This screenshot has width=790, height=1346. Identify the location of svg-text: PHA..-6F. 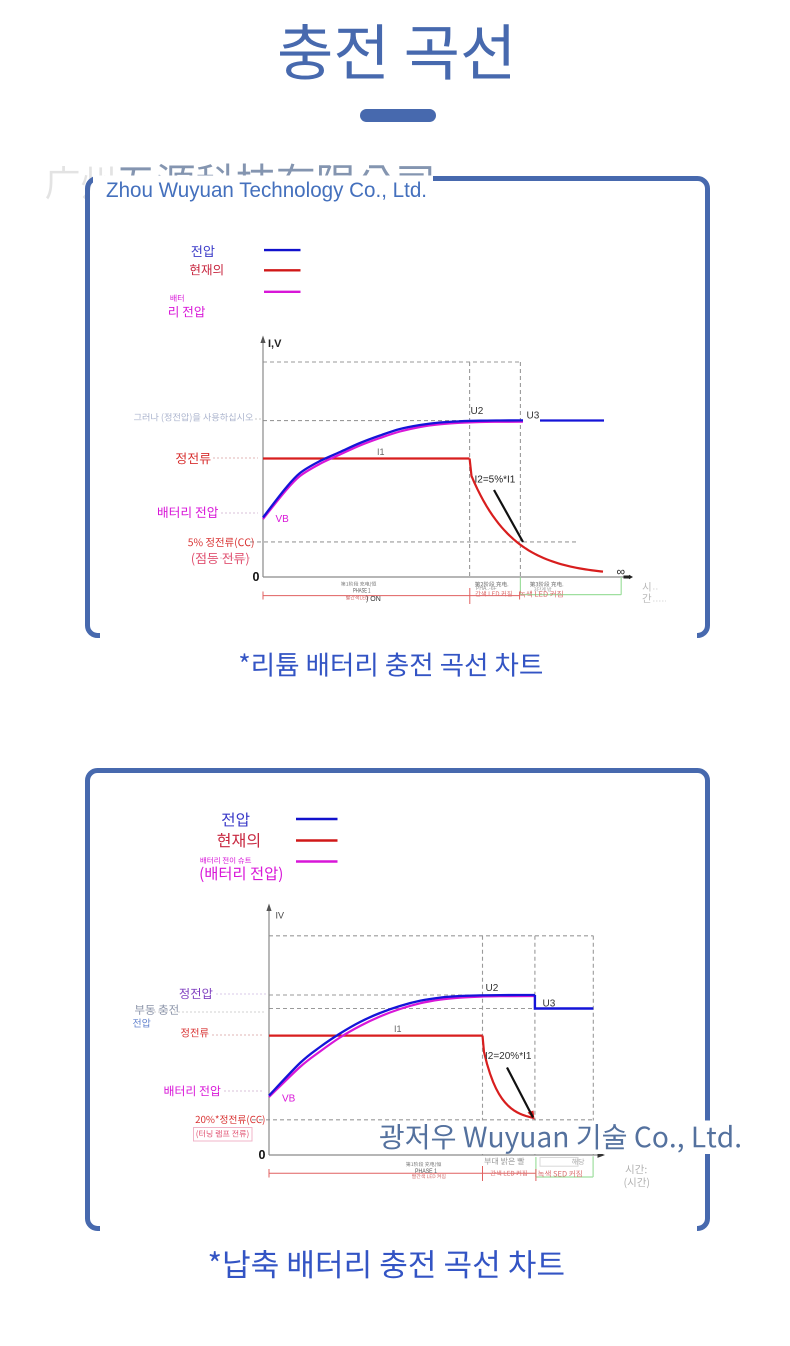
(486, 589).